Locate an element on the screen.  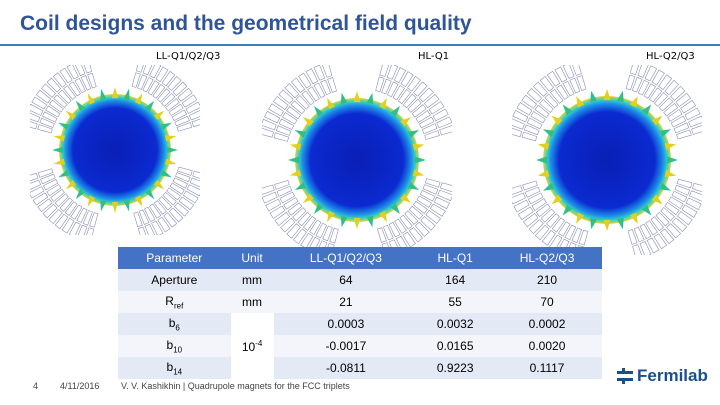
caption-hl-q1: HL-Q1 is located at coordinates (434, 56).